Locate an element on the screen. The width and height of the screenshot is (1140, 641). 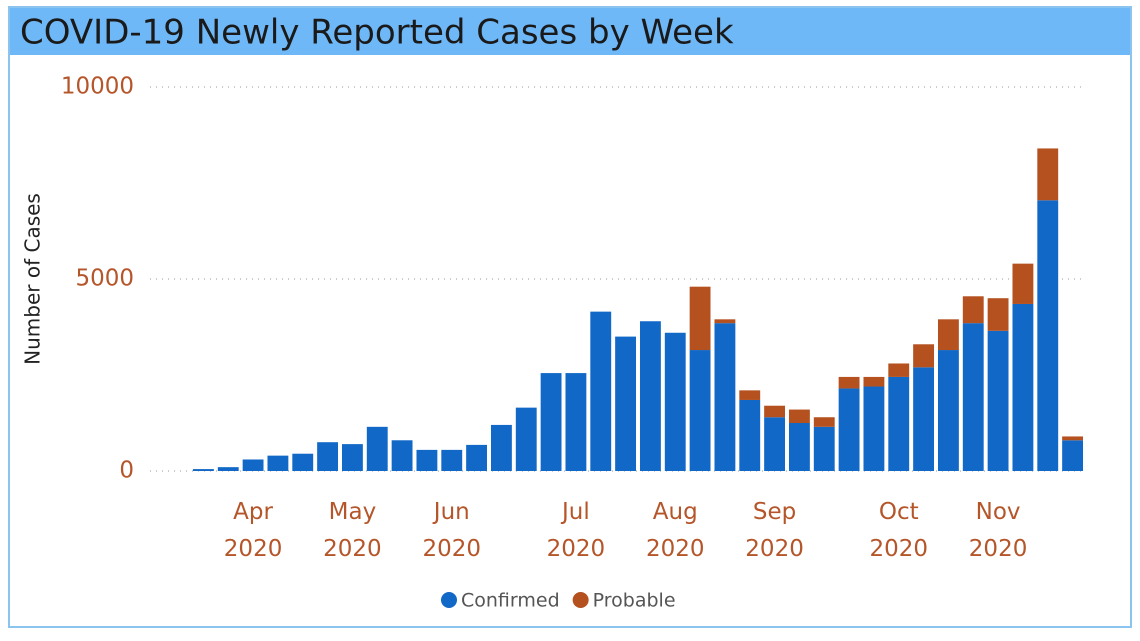
x-tick-label: Apr 2020 is located at coordinates (253, 530).